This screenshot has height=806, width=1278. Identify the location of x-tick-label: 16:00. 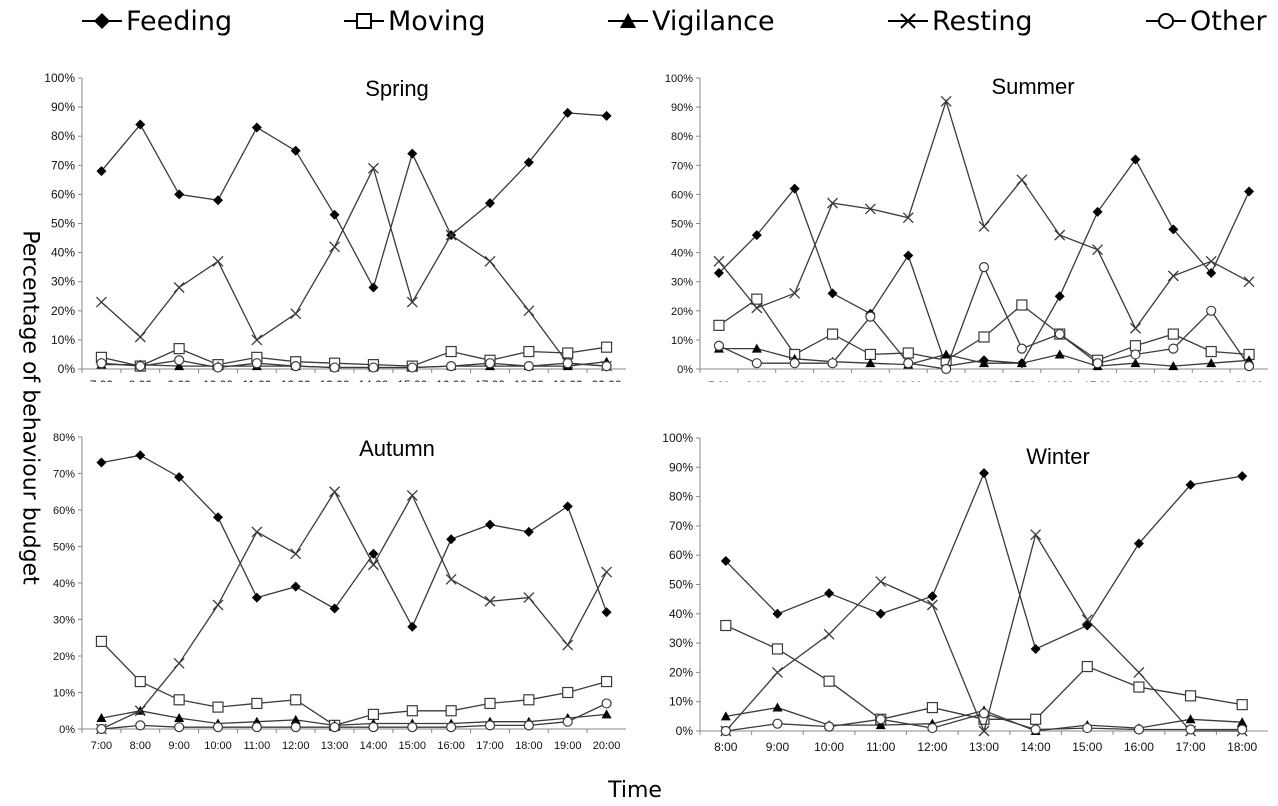
(1060, 381).